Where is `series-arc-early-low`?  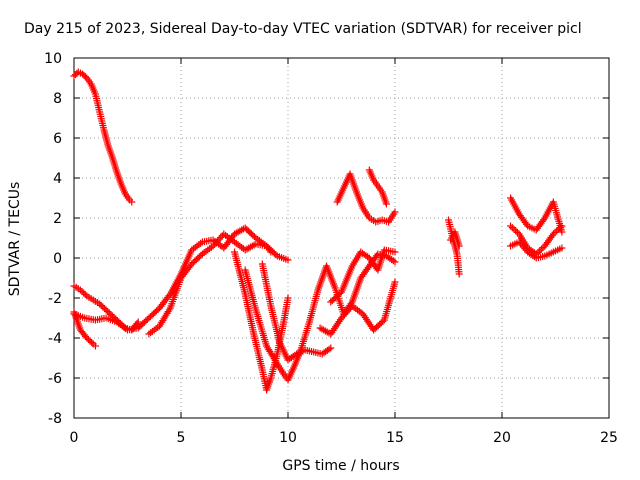 series-arc-early-low is located at coordinates (84, 329).